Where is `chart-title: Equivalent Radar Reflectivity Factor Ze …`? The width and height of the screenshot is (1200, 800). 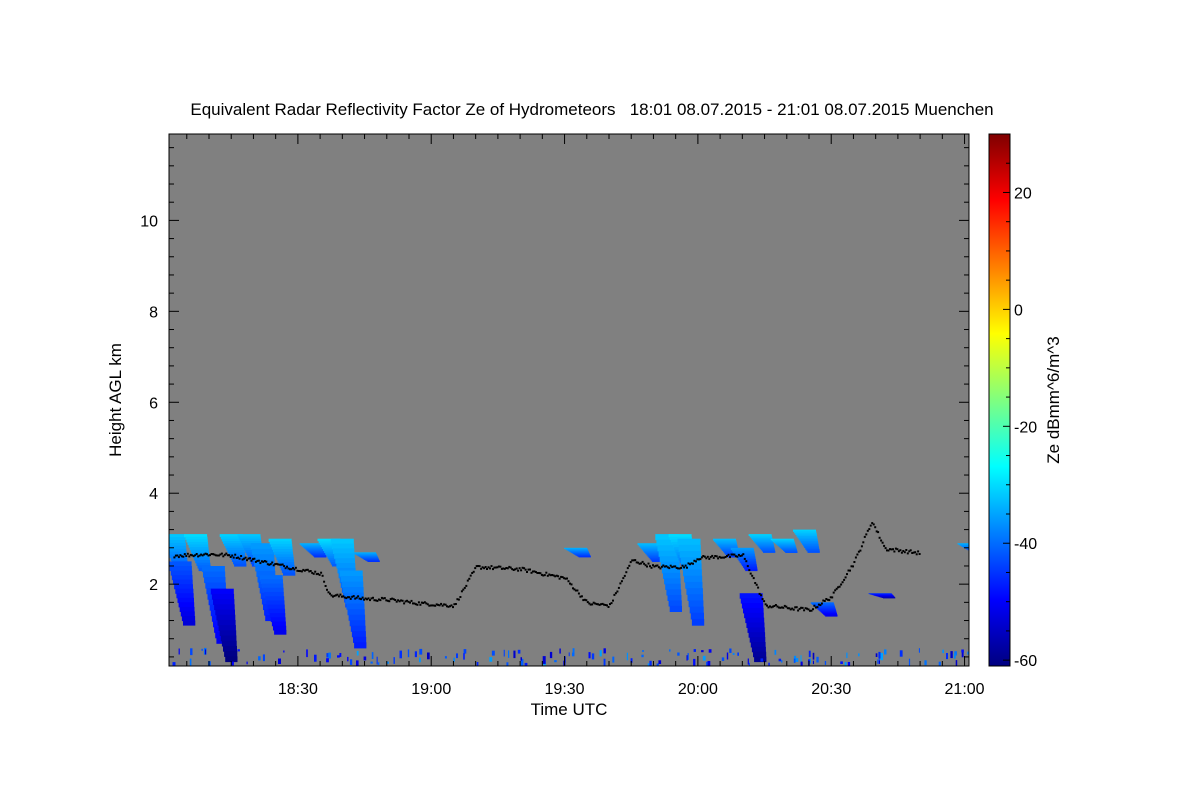 chart-title: Equivalent Radar Reflectivity Factor Ze … is located at coordinates (591, 109).